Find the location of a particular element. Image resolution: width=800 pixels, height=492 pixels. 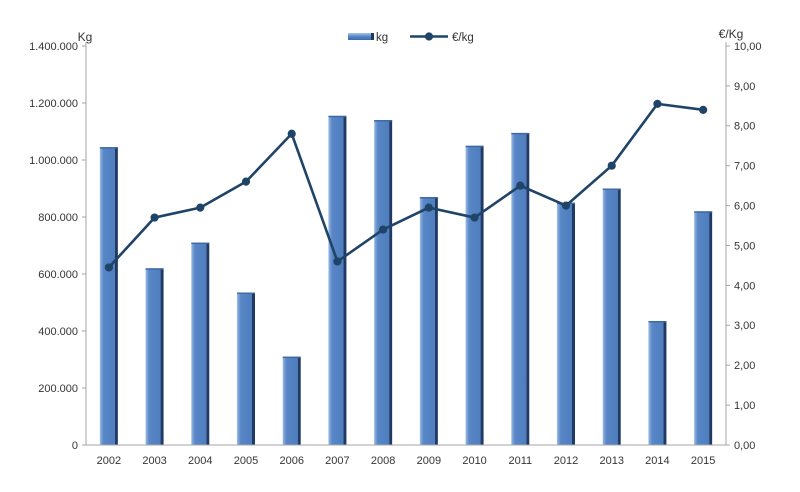

year-label-2002: 2002 is located at coordinates (109, 461).